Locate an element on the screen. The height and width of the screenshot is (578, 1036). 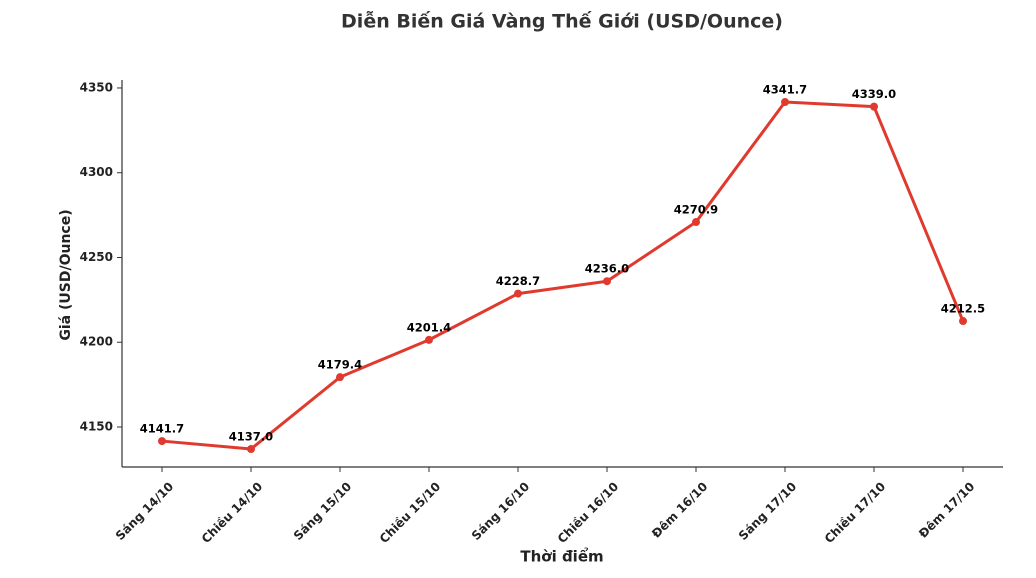
x-tick-label: Đêm 16/10 is located at coordinates (679, 509).